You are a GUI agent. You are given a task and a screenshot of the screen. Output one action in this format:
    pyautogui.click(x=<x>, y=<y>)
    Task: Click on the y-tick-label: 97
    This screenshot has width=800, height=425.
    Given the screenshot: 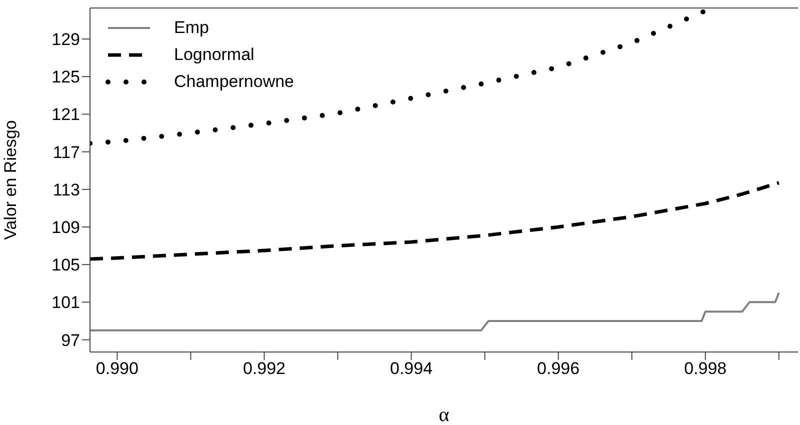 What is the action you would take?
    pyautogui.click(x=70, y=340)
    